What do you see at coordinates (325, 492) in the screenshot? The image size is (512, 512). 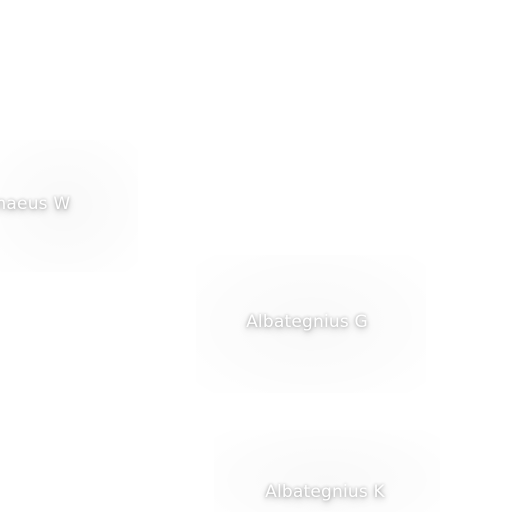 I see `crater-label: Albategnius K` at bounding box center [325, 492].